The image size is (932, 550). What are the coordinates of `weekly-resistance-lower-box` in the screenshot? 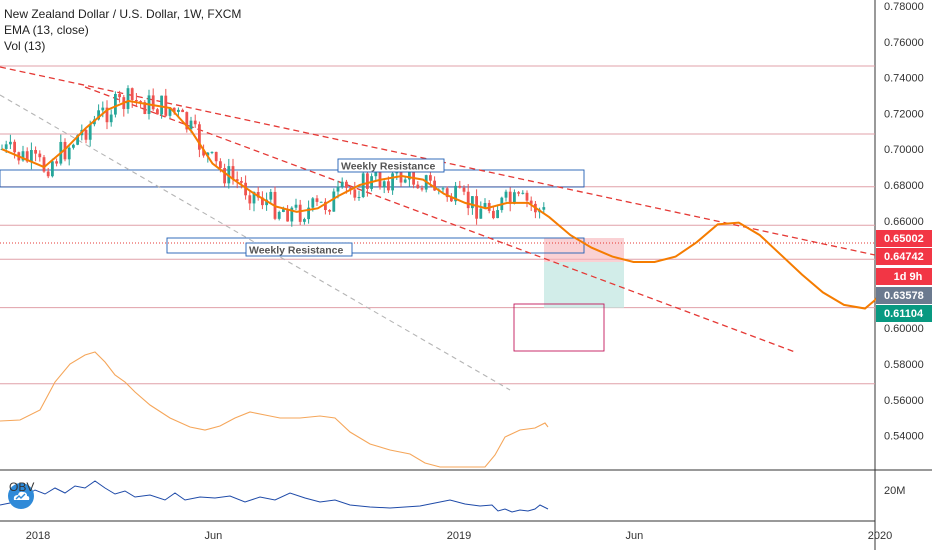 It's located at (375, 245).